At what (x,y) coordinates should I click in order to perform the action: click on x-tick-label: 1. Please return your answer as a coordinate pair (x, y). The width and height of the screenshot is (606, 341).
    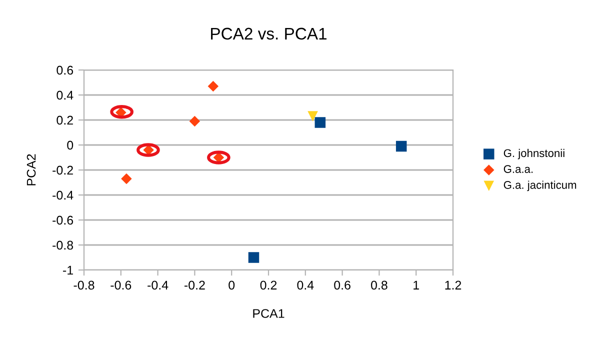
    Looking at the image, I should click on (416, 285).